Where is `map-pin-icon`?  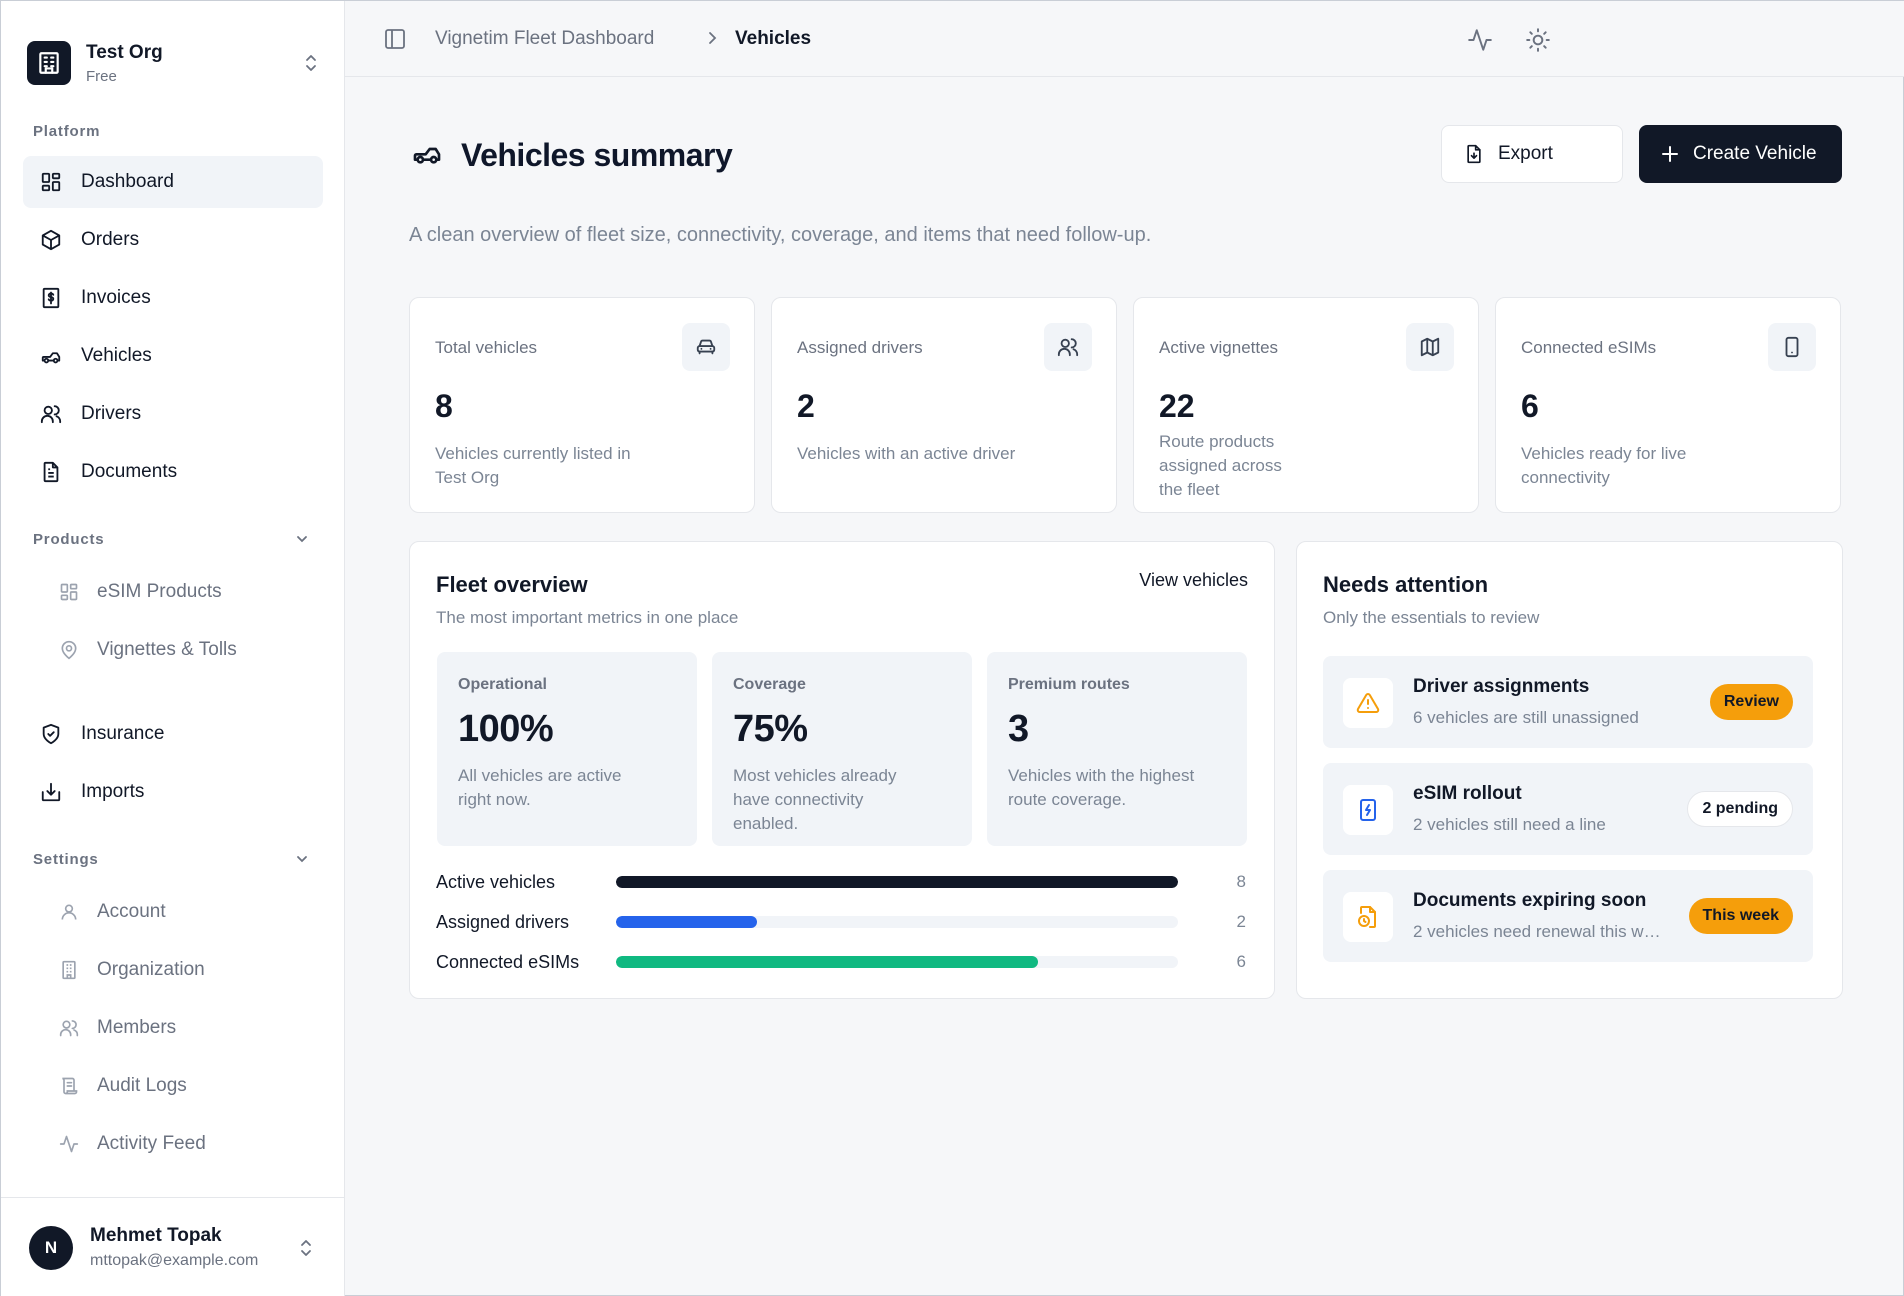 map-pin-icon is located at coordinates (69, 650).